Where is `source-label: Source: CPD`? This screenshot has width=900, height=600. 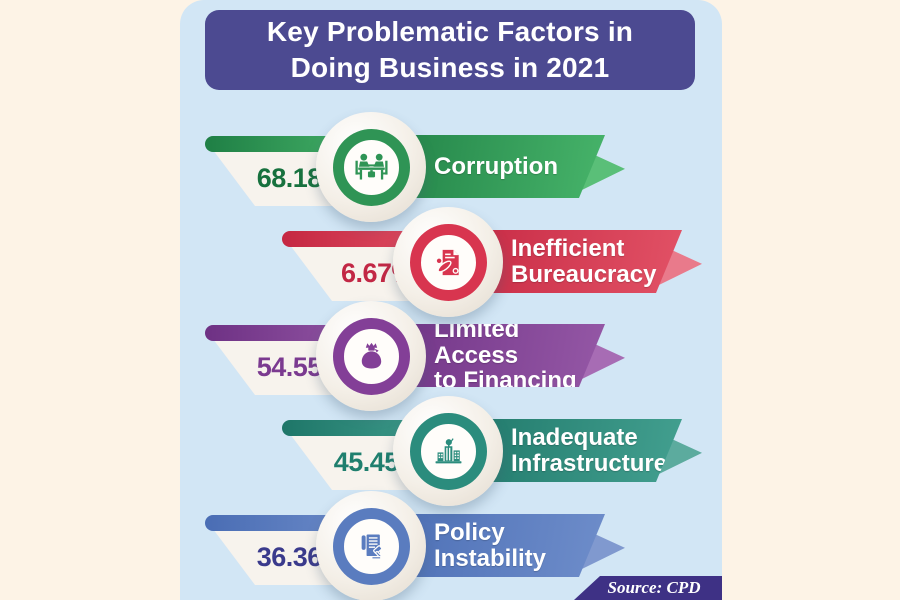 source-label: Source: CPD is located at coordinates (654, 587).